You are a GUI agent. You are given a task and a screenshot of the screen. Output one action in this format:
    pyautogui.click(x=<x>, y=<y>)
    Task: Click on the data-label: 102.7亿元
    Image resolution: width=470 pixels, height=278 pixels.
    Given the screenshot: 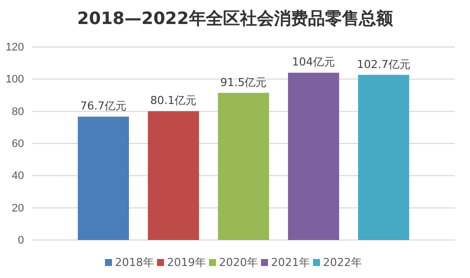 What is the action you would take?
    pyautogui.click(x=383, y=64)
    